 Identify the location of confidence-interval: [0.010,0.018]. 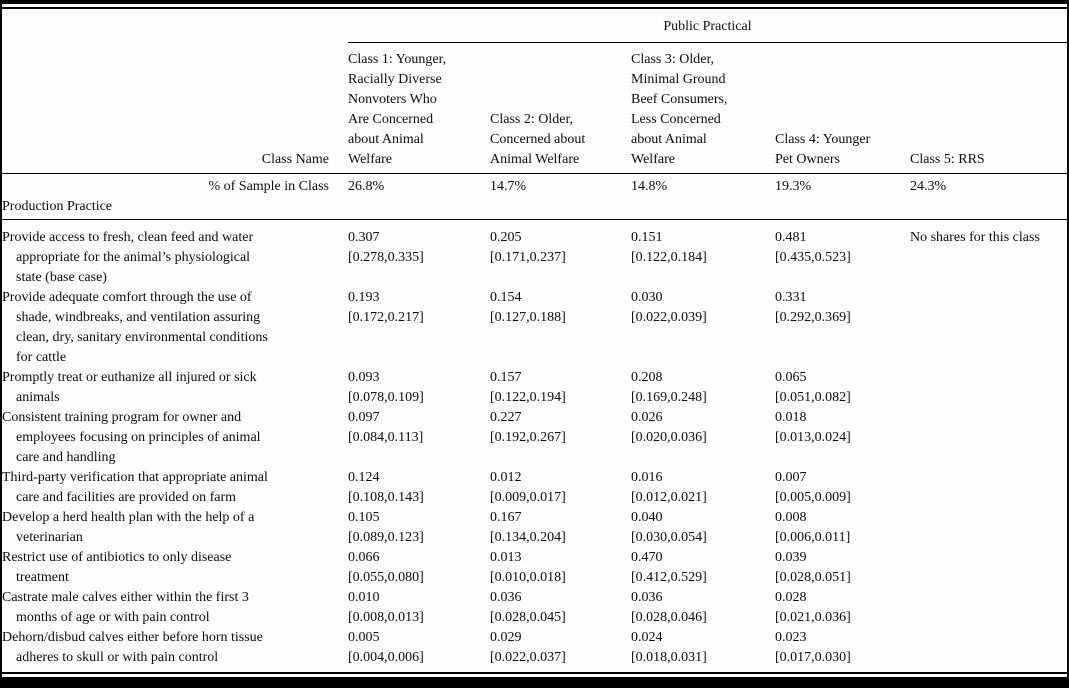
(528, 577).